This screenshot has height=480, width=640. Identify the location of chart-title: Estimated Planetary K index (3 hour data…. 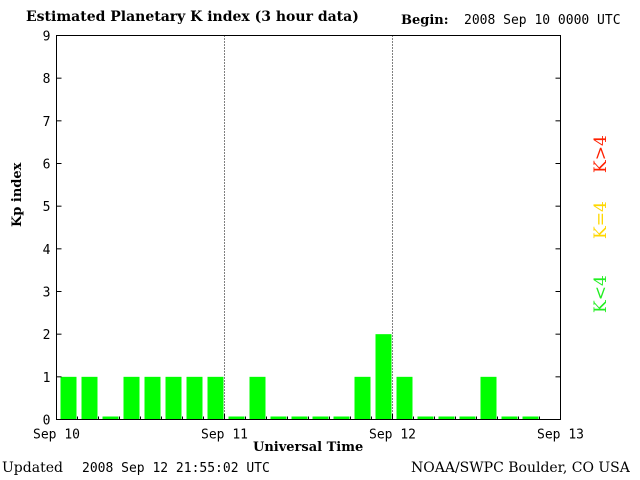
(192, 17).